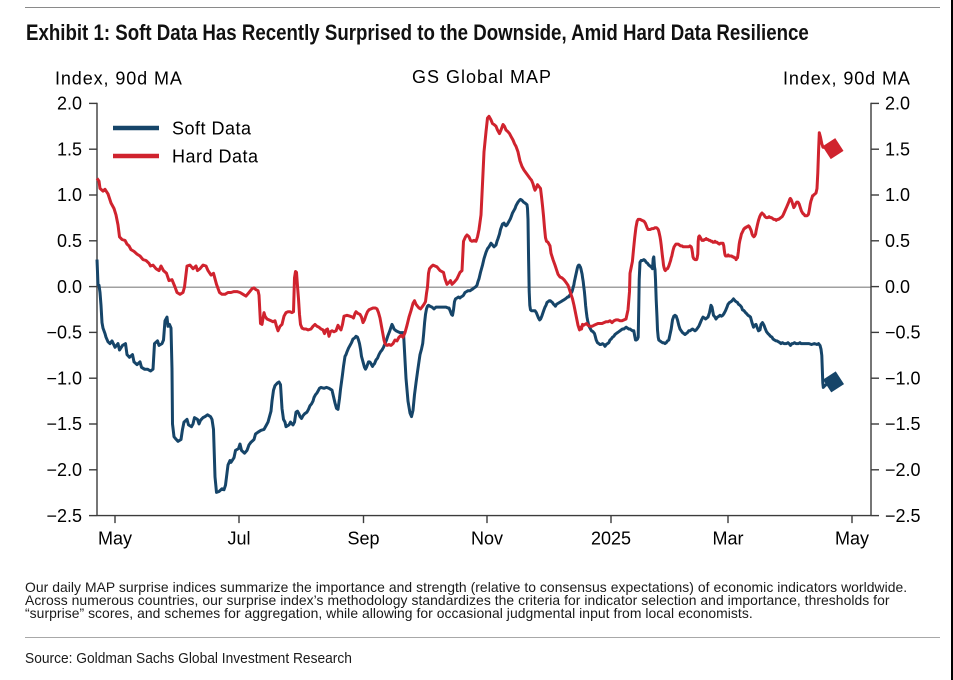 The width and height of the screenshot is (953, 680). I want to click on svg-text: Sep, so click(363, 539).